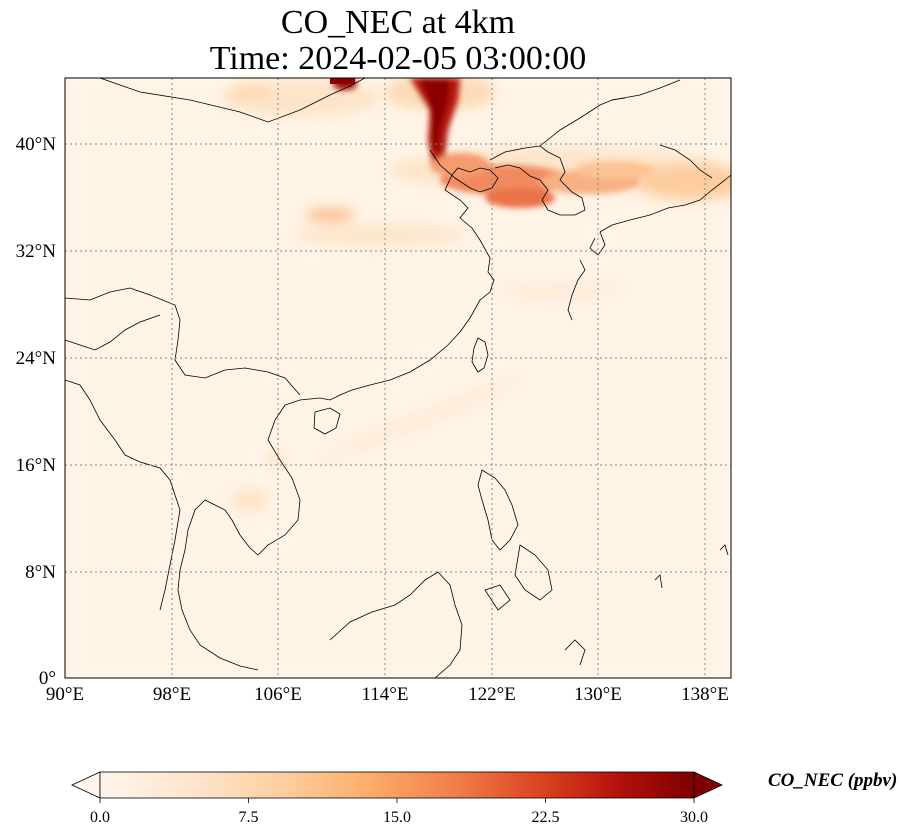  I want to click on lat-tick: 0°, so click(47, 678).